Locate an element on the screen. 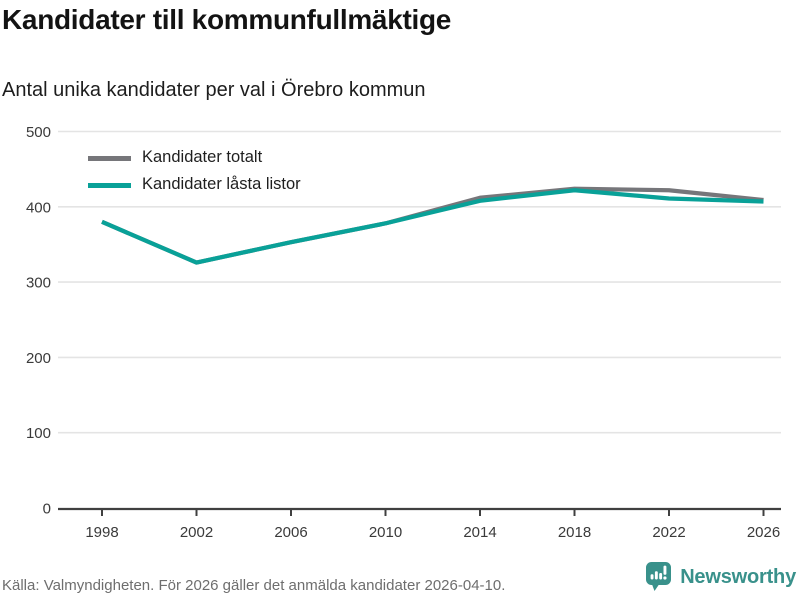  newsworthy-logo-icon is located at coordinates (659, 576).